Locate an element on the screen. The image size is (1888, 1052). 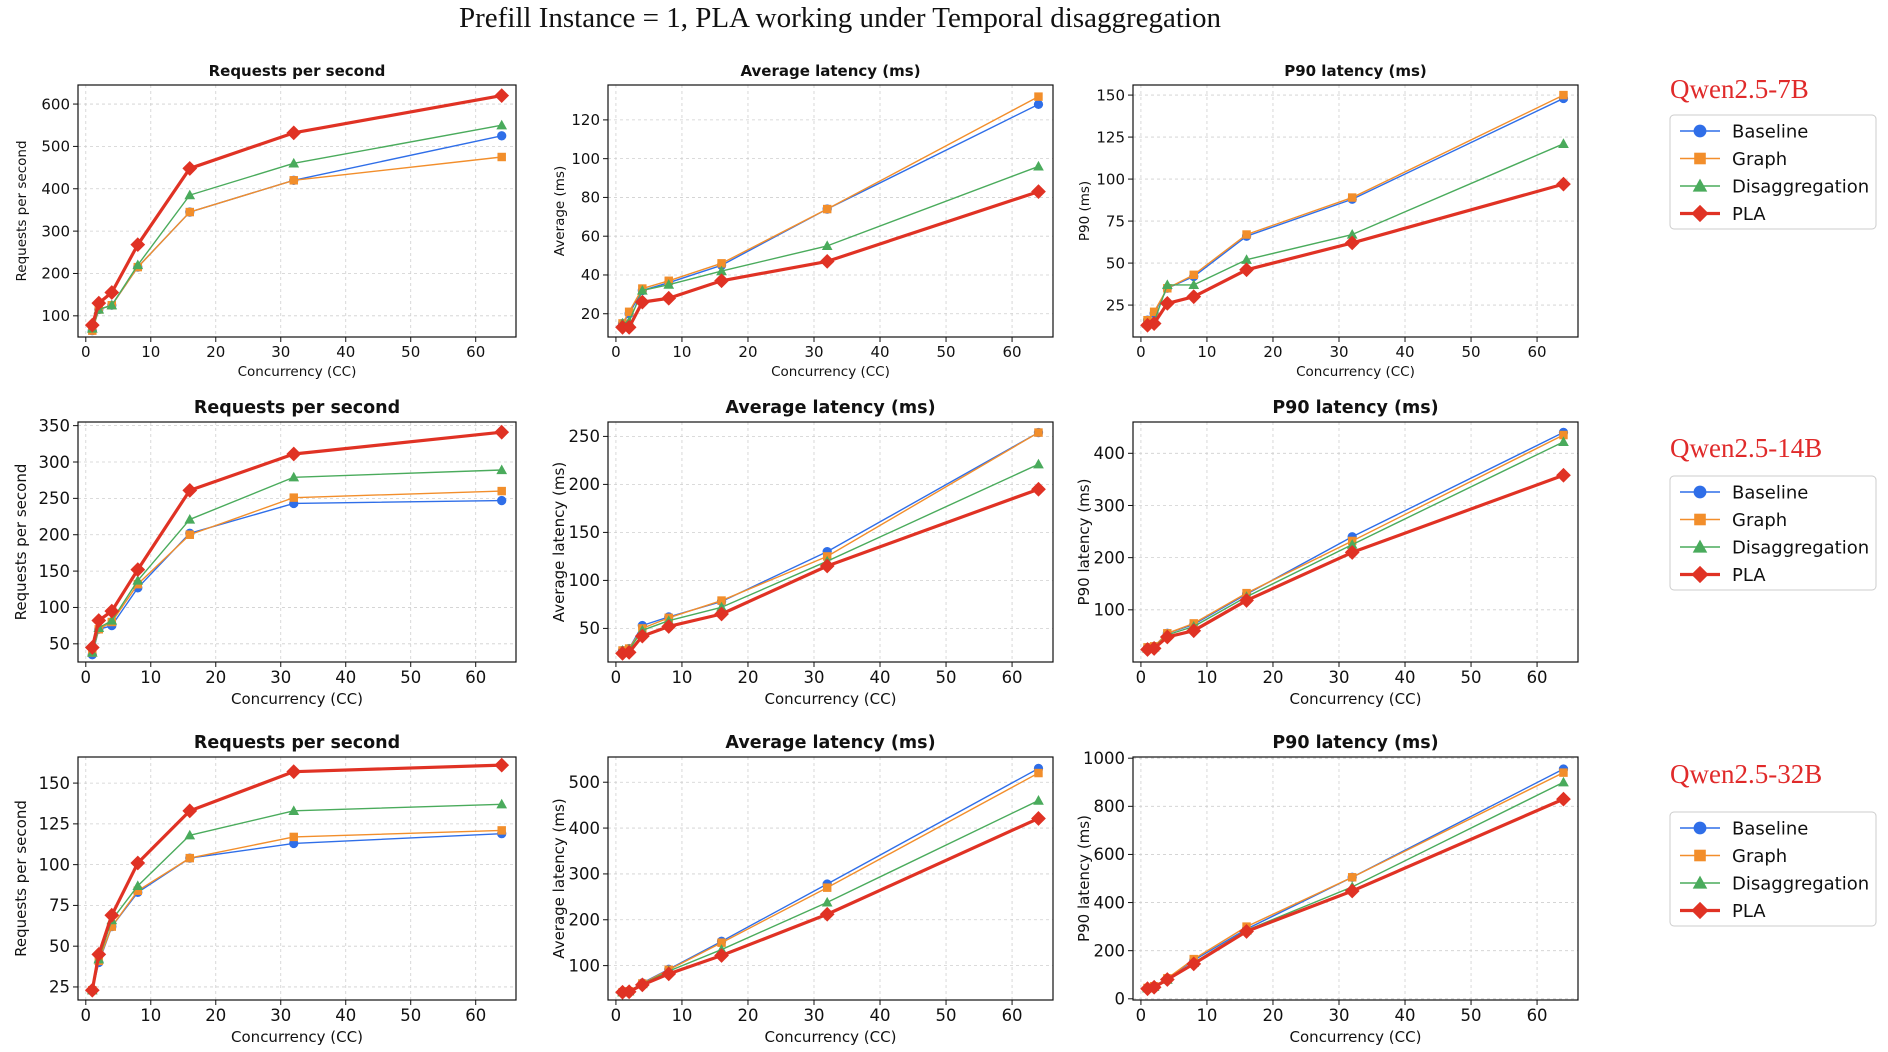
y-tick-label: 300 is located at coordinates (55, 231).